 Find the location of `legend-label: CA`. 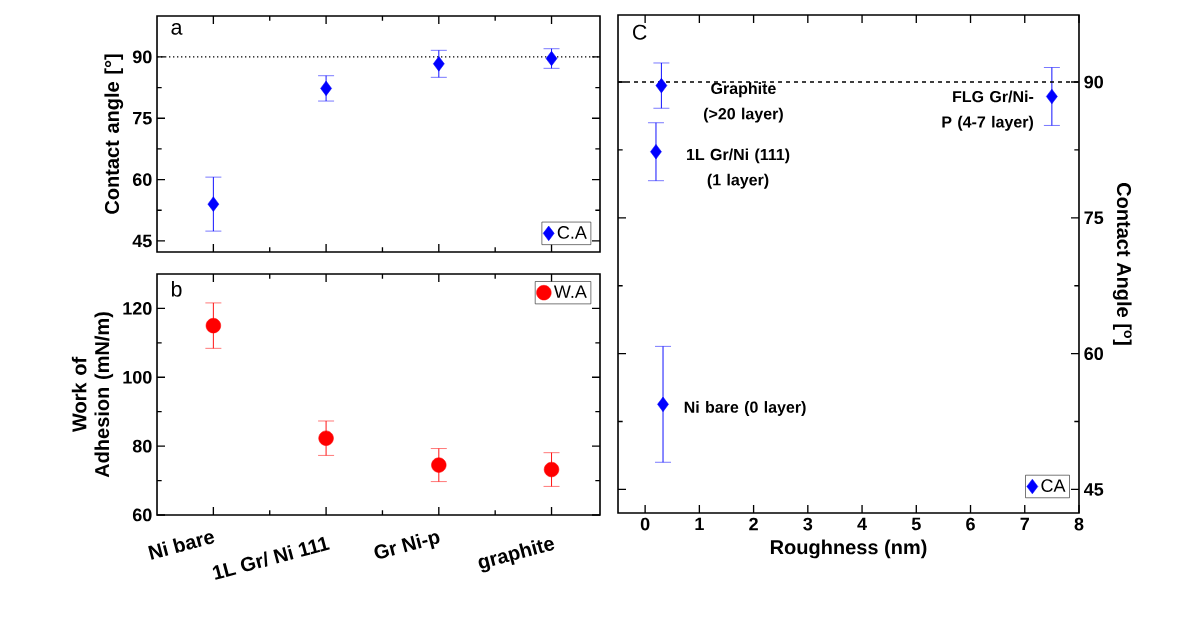

legend-label: CA is located at coordinates (1053, 485).